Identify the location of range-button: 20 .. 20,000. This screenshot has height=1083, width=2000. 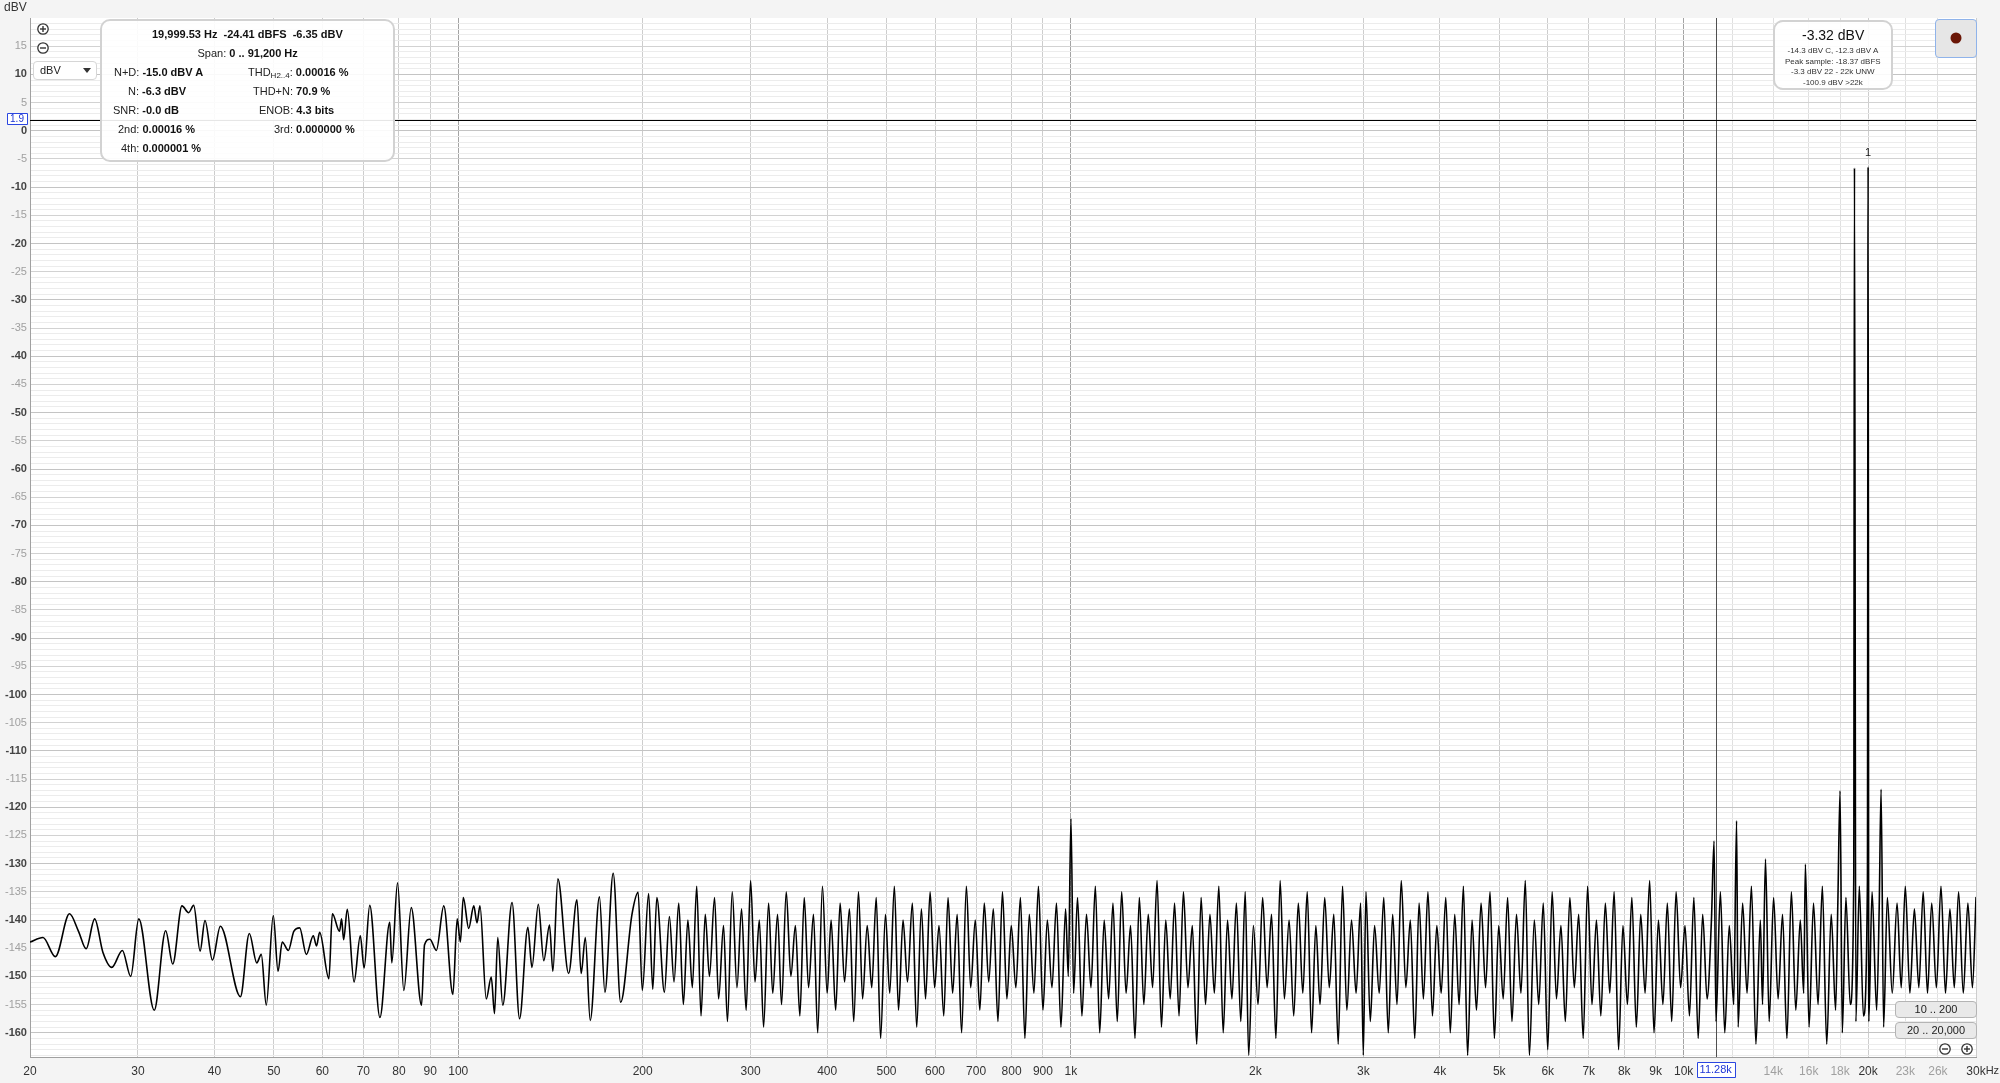
(1936, 1030).